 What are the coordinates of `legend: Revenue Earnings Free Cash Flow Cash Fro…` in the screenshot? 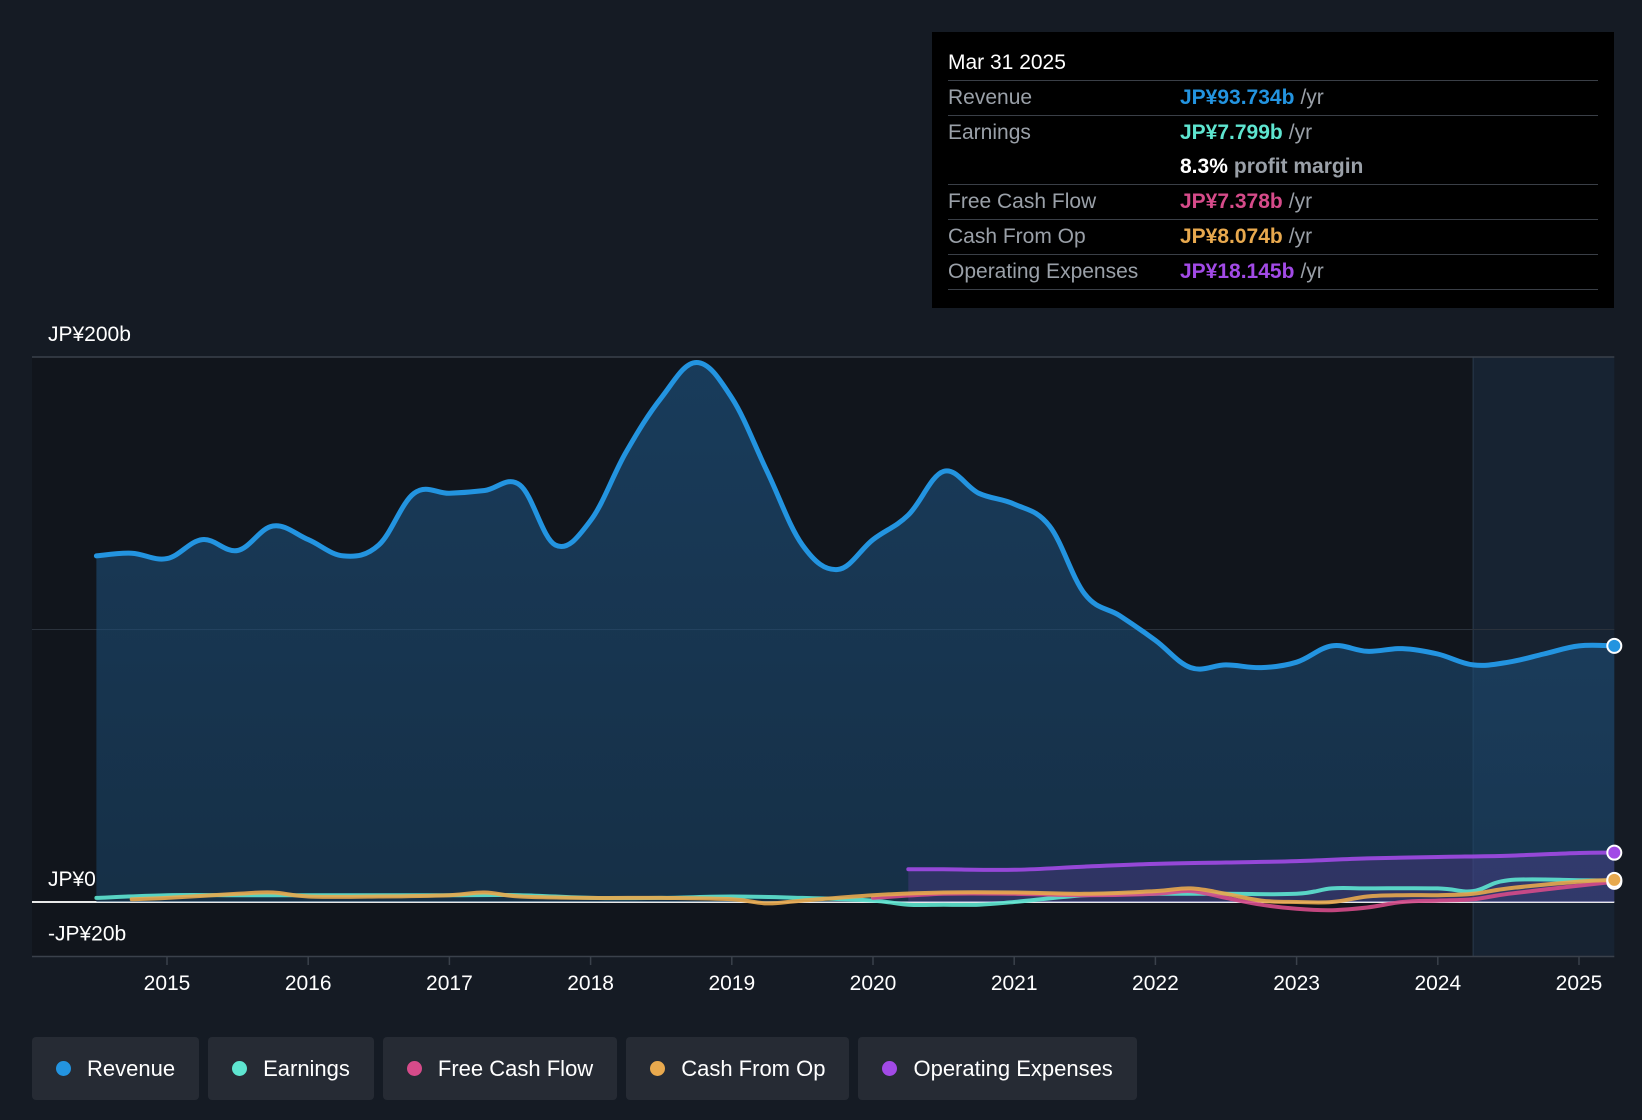 It's located at (584, 1068).